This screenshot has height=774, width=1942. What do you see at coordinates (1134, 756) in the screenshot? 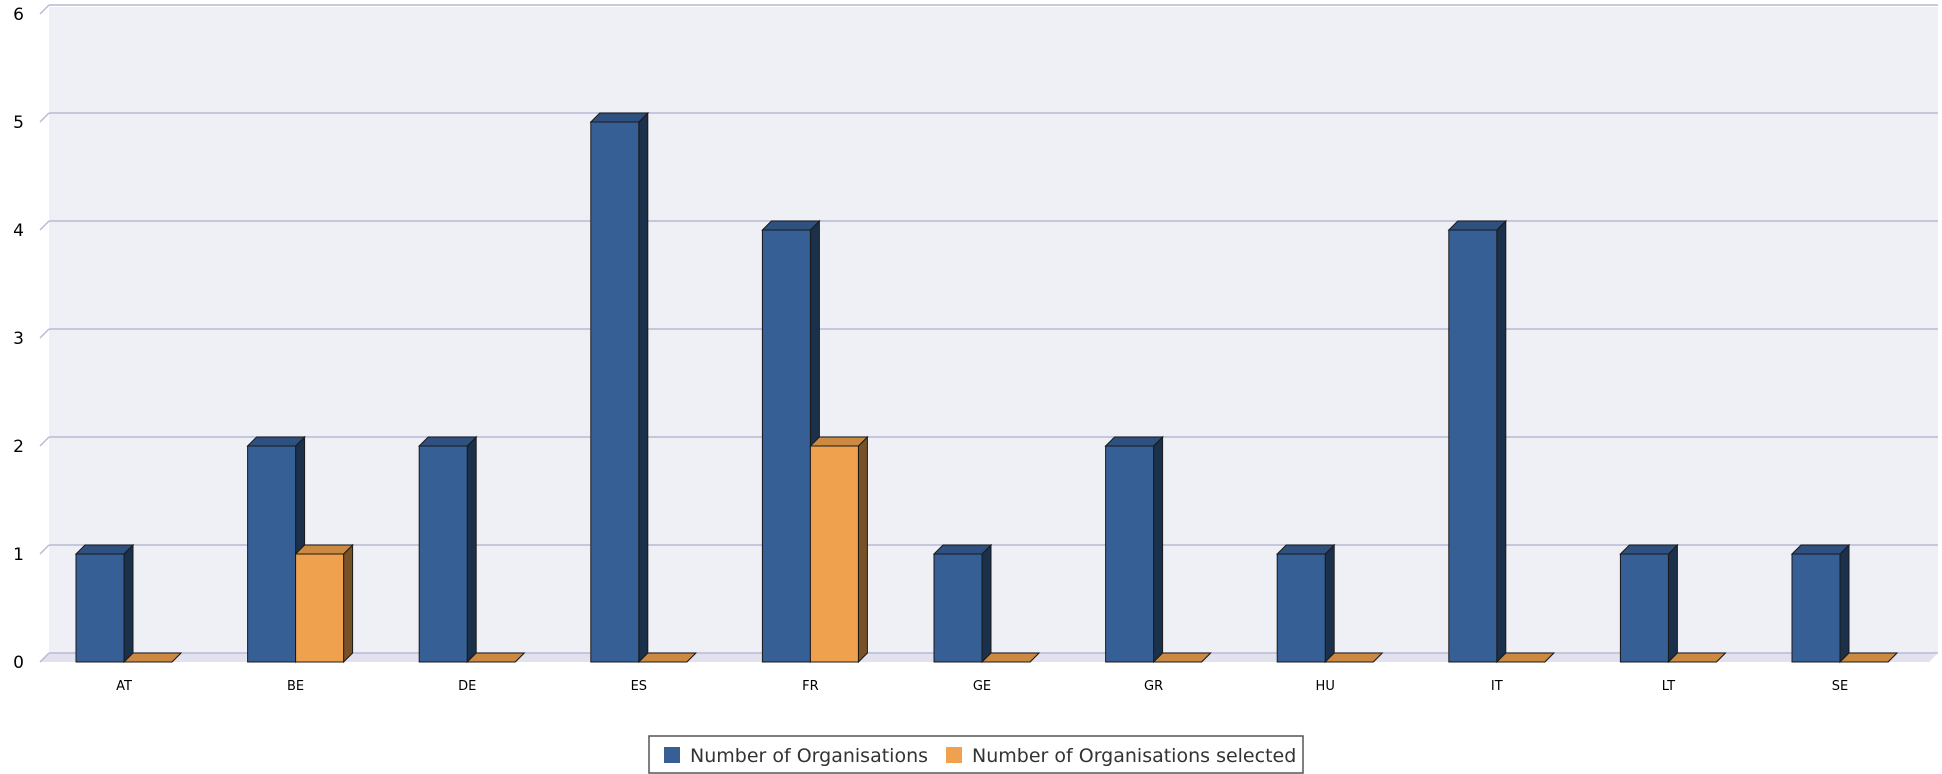
I see `legend-label: Number of Organisations selected` at bounding box center [1134, 756].